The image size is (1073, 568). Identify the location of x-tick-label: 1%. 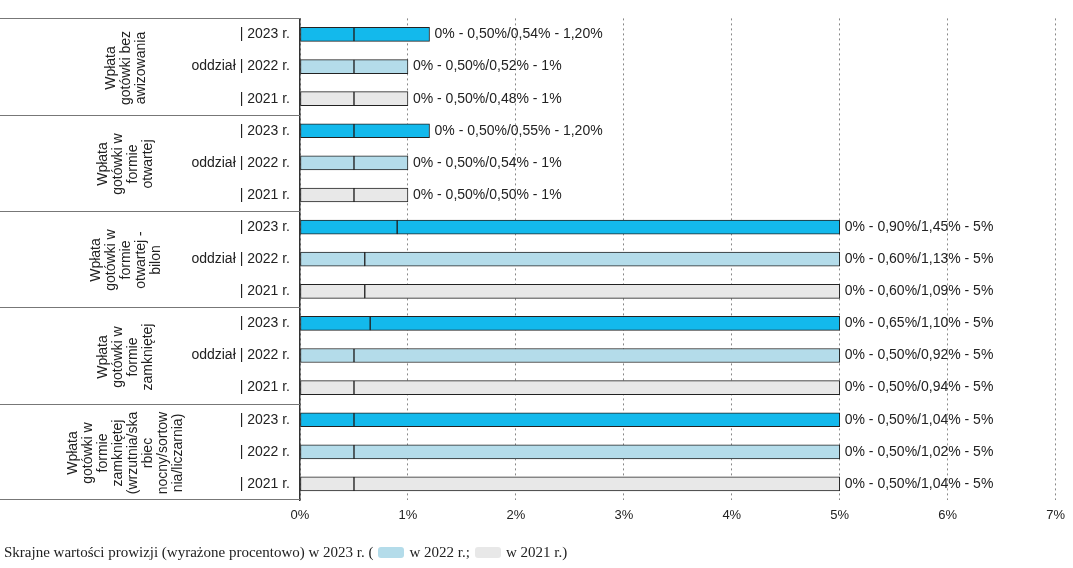
(408, 515).